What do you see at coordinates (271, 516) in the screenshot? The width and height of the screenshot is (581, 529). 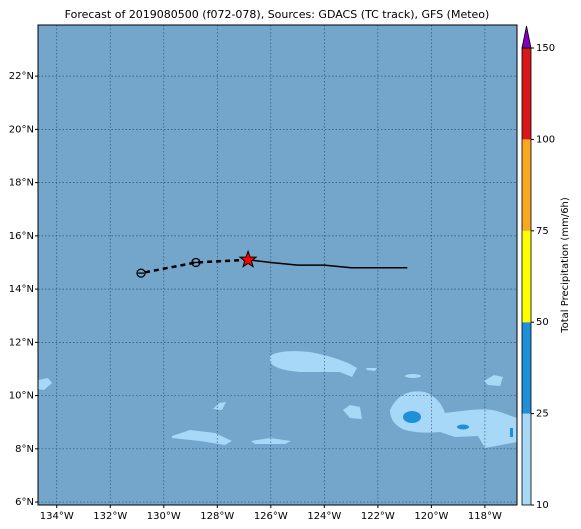 I see `x-tick-label: 126°W` at bounding box center [271, 516].